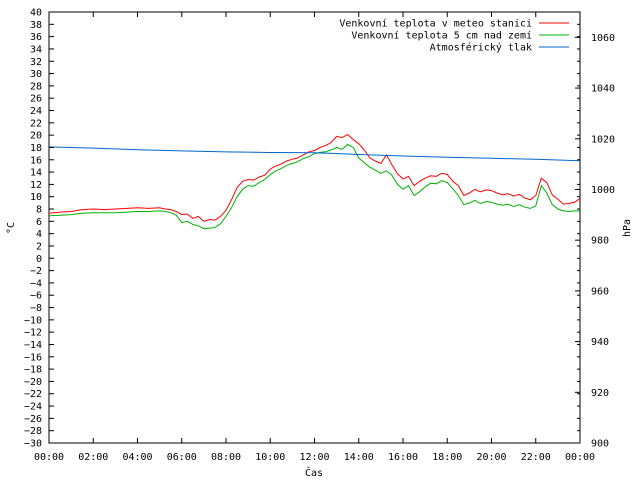 Image resolution: width=640 pixels, height=480 pixels. Describe the element at coordinates (603, 190) in the screenshot. I see `y2-tick-label: 1000` at that location.